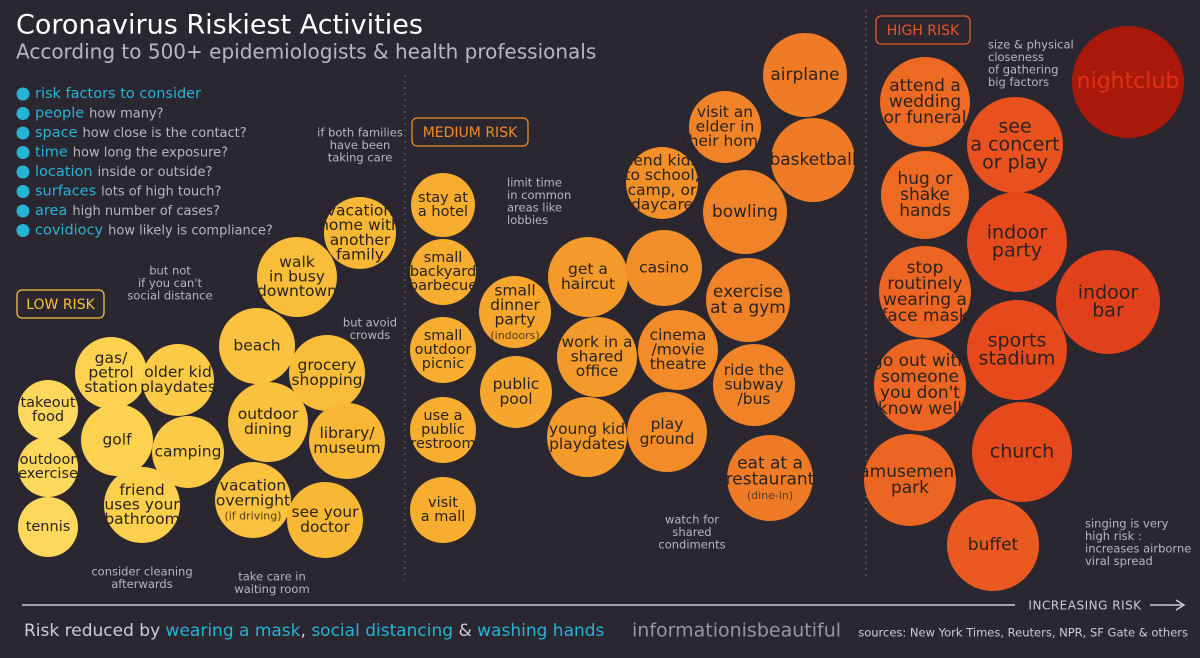 Image resolution: width=1200 pixels, height=658 pixels. What do you see at coordinates (443, 198) in the screenshot?
I see `activity-label: stay at` at bounding box center [443, 198].